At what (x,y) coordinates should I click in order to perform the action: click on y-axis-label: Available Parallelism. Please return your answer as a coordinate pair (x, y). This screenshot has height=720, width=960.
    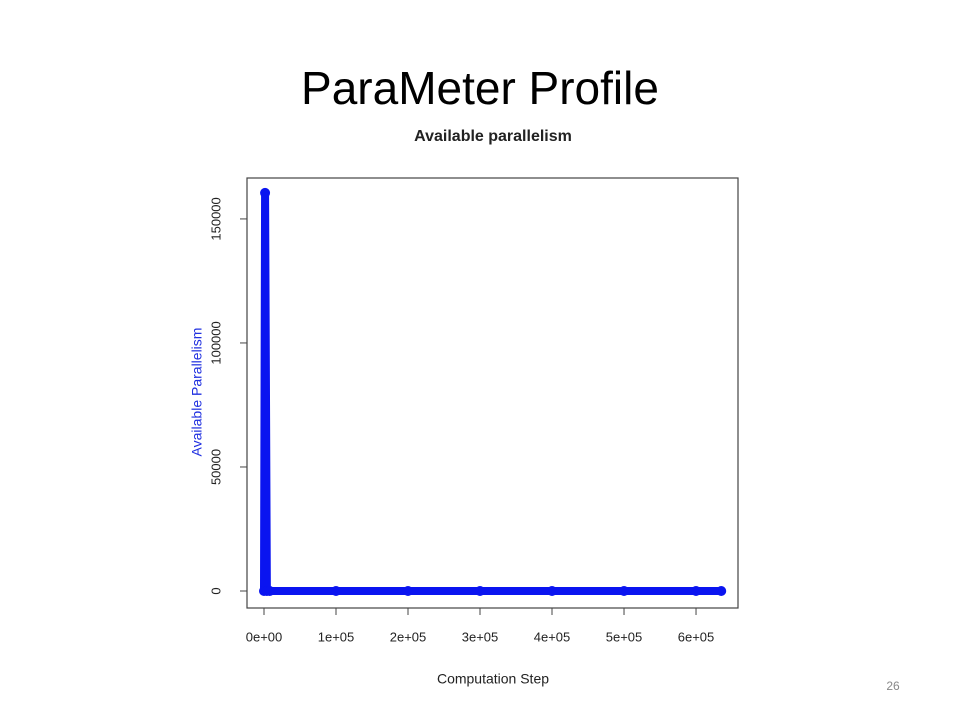
    Looking at the image, I should click on (197, 392).